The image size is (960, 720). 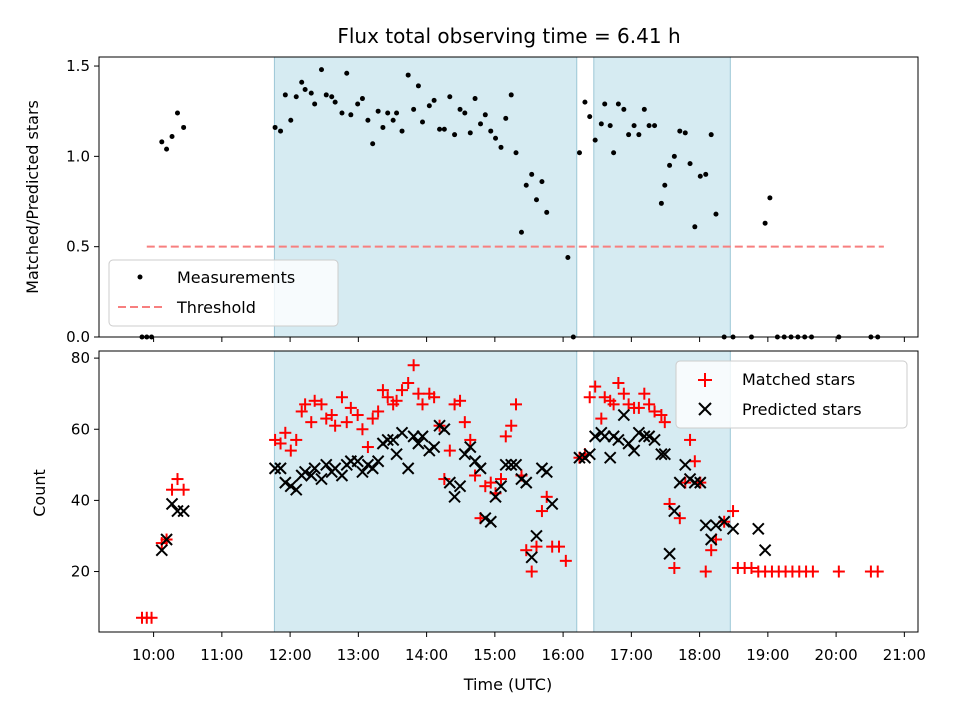 I want to click on top-y-tick-label: 0.0, so click(x=78, y=337).